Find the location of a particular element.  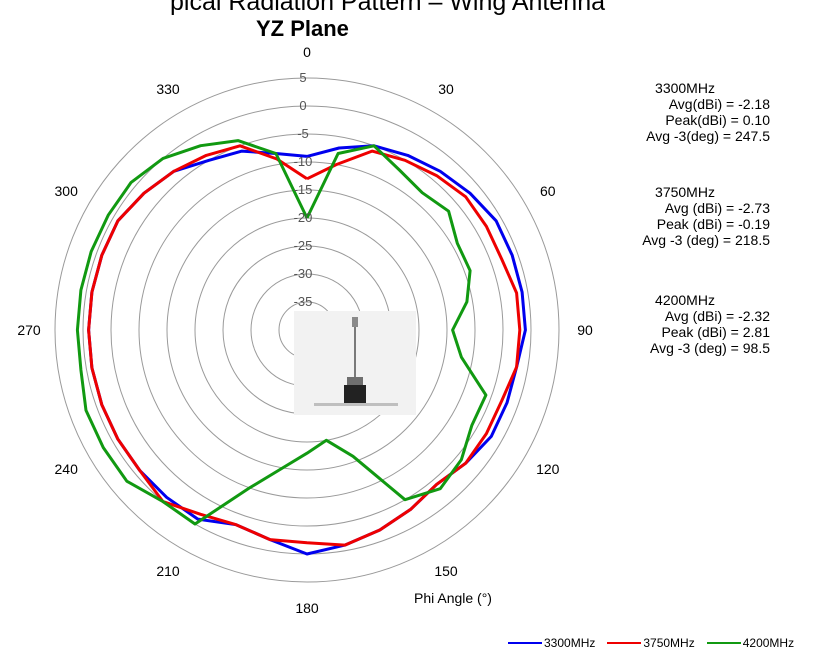

legend: 3300MHz 3750MHz 4200MHz is located at coordinates (651, 643).